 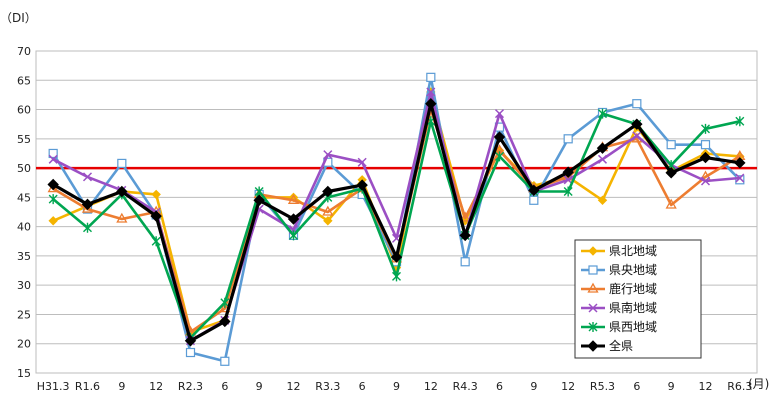 I want to click on y-tick-label: 30, so click(x=24, y=285).